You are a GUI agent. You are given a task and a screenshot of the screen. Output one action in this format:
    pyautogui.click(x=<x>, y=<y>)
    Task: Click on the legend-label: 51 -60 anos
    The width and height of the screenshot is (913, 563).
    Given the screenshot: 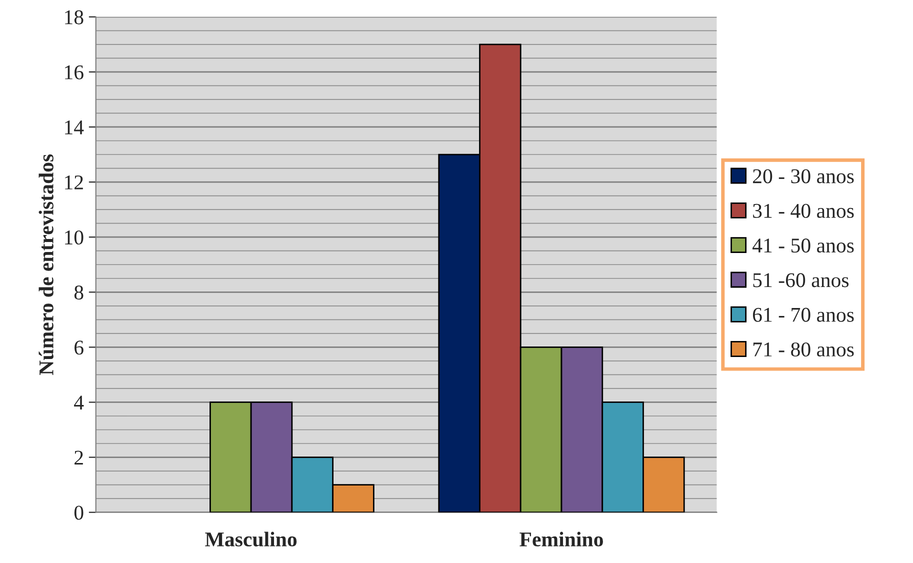 What is the action you would take?
    pyautogui.click(x=801, y=280)
    